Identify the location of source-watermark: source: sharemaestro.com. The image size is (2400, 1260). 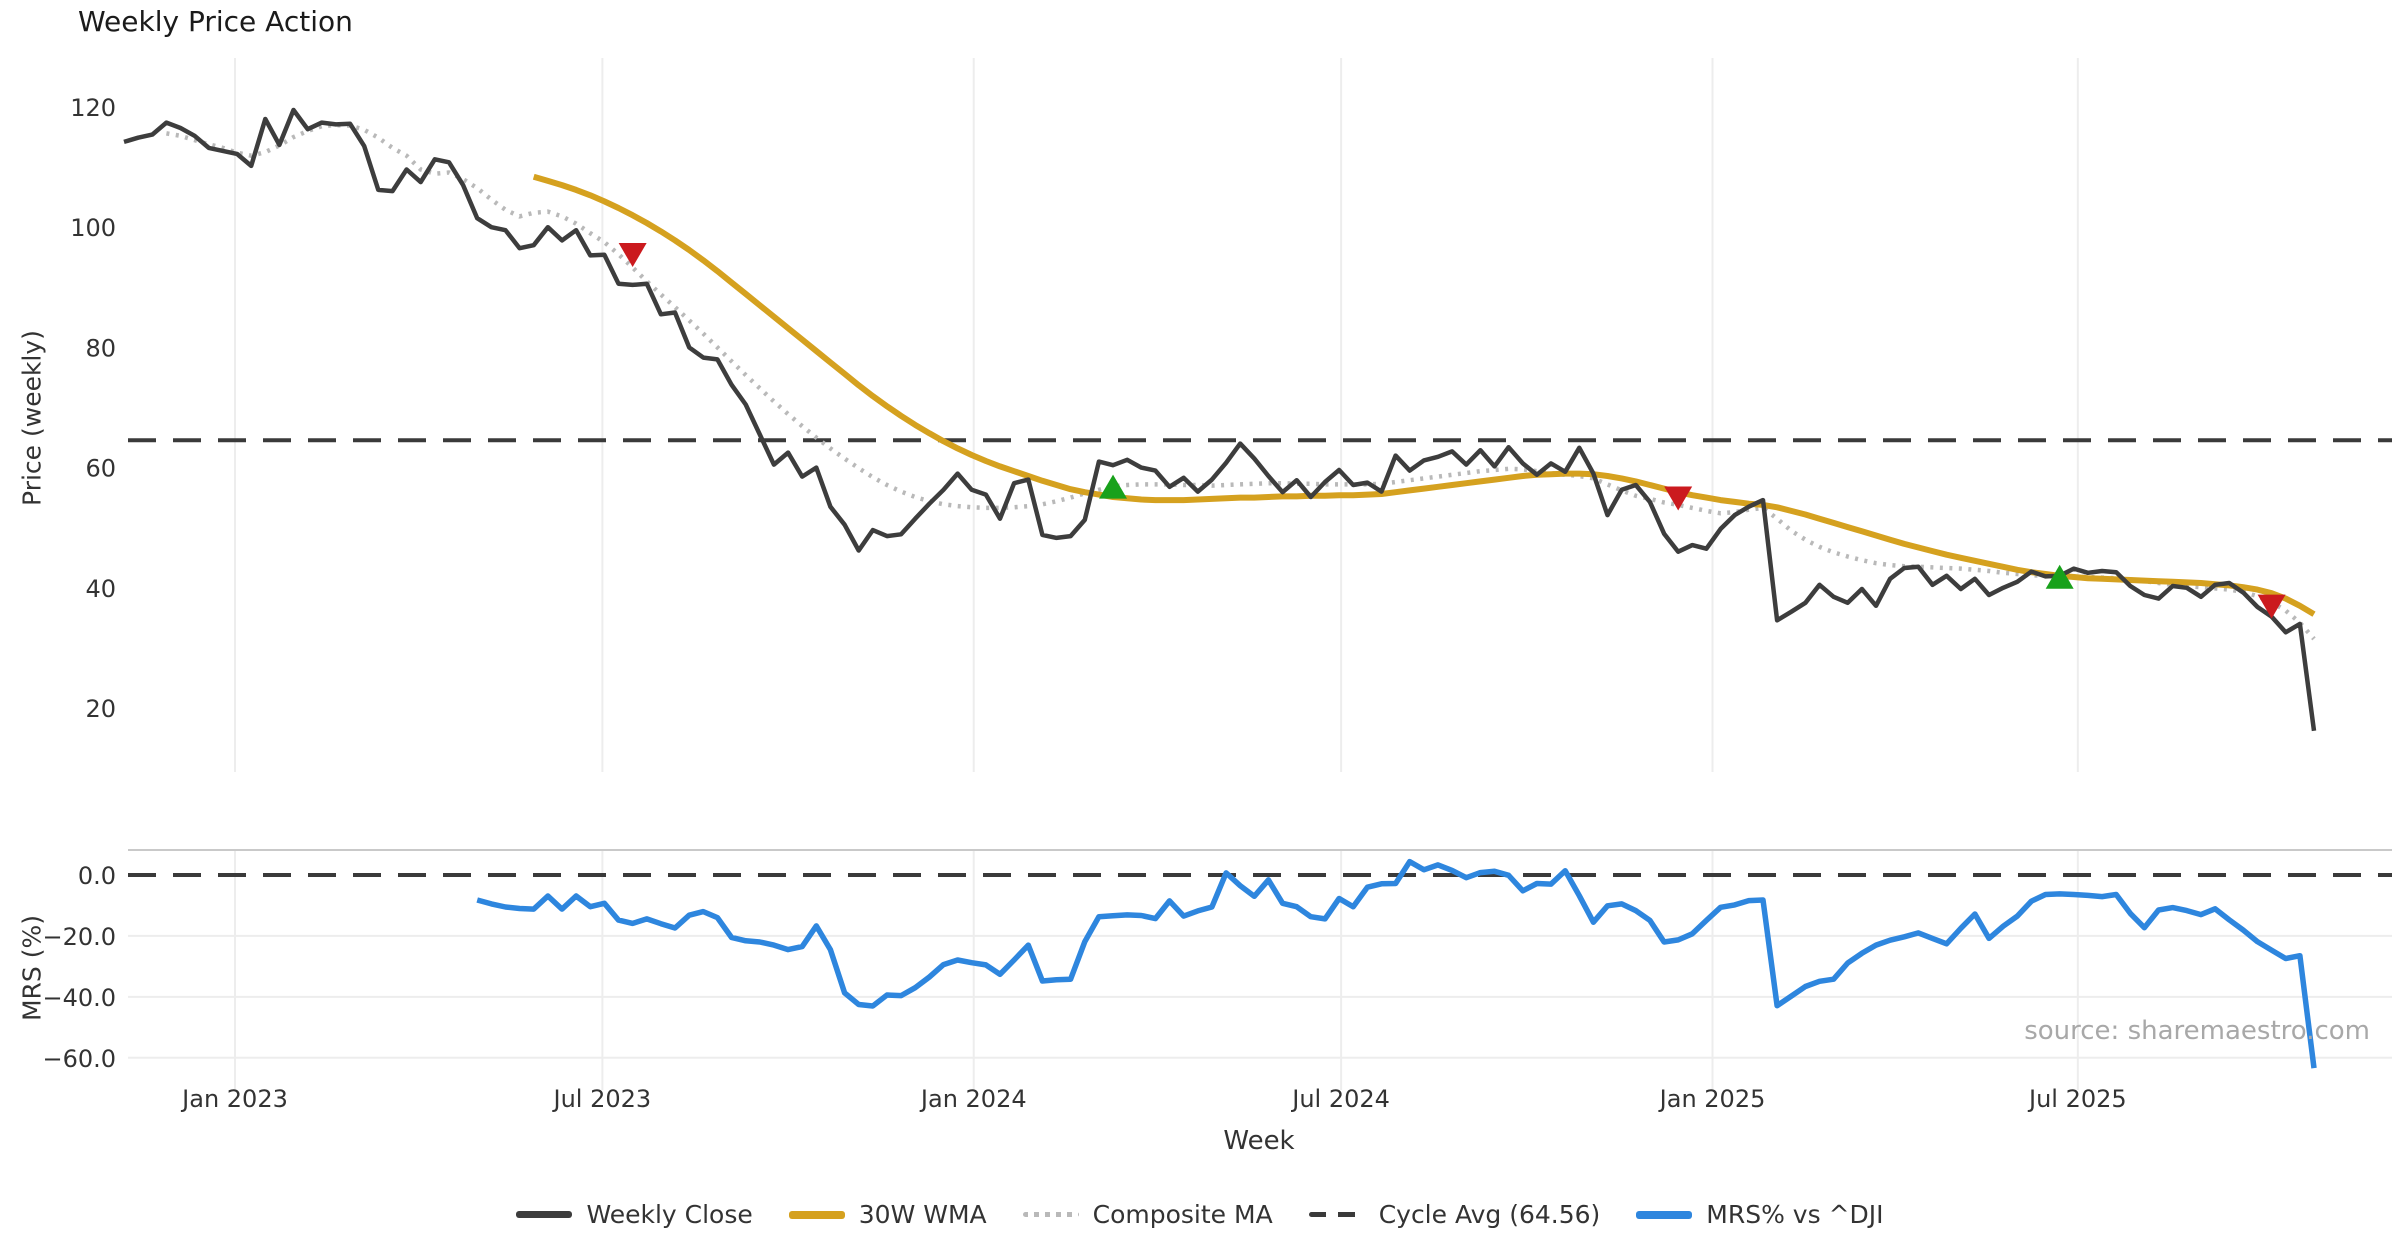
(2197, 1031).